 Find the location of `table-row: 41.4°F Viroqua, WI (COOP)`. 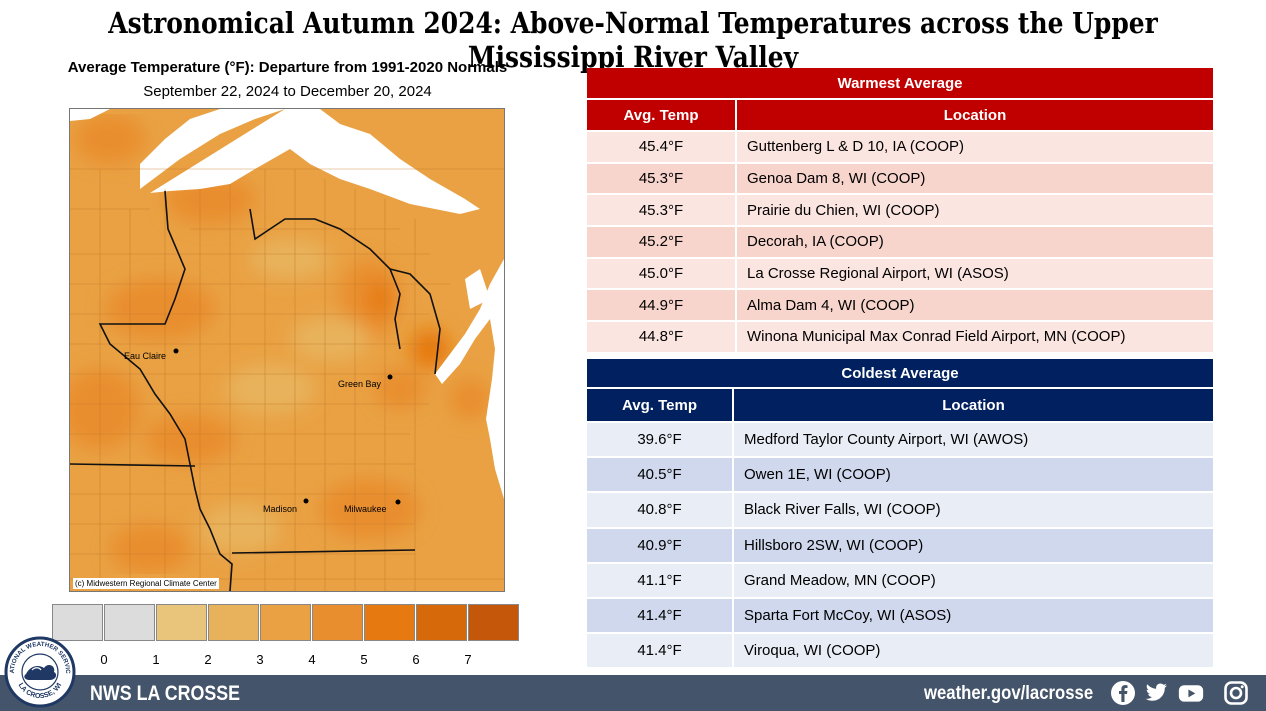

table-row: 41.4°F Viroqua, WI (COOP) is located at coordinates (900, 651).